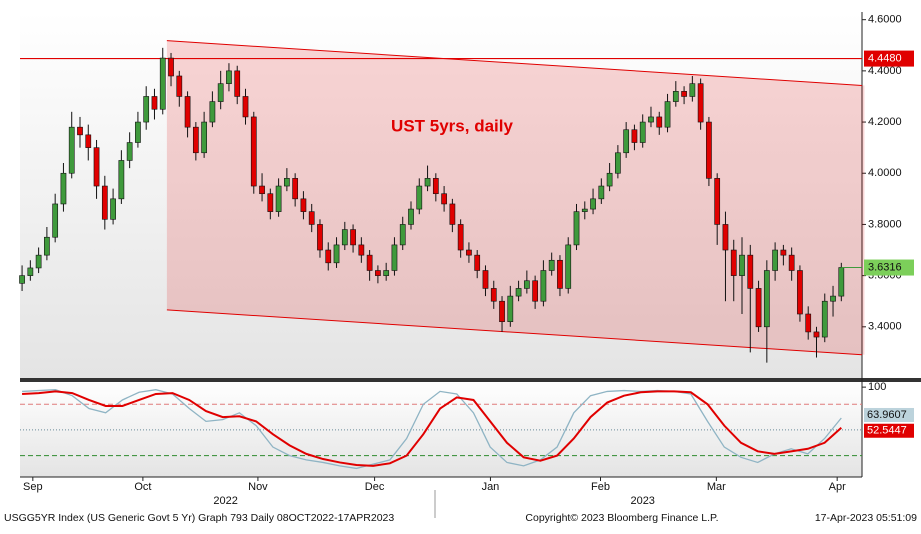 The height and width of the screenshot is (534, 921). Describe the element at coordinates (642, 501) in the screenshot. I see `year-label: 2023` at that location.